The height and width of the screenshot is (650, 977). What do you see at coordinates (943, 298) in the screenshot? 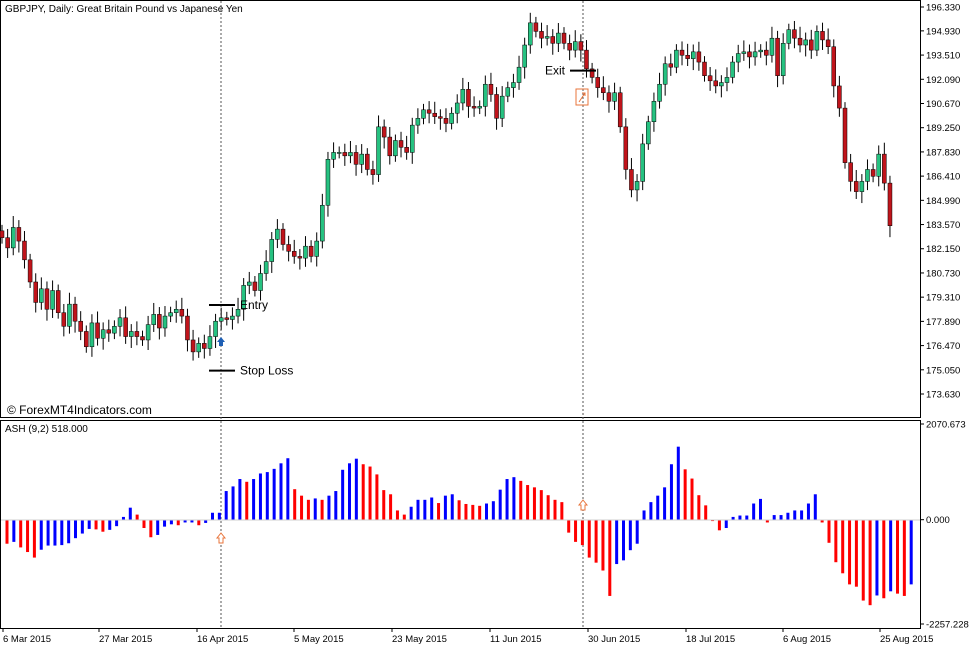
I see `price-tick-label: 179.310` at bounding box center [943, 298].